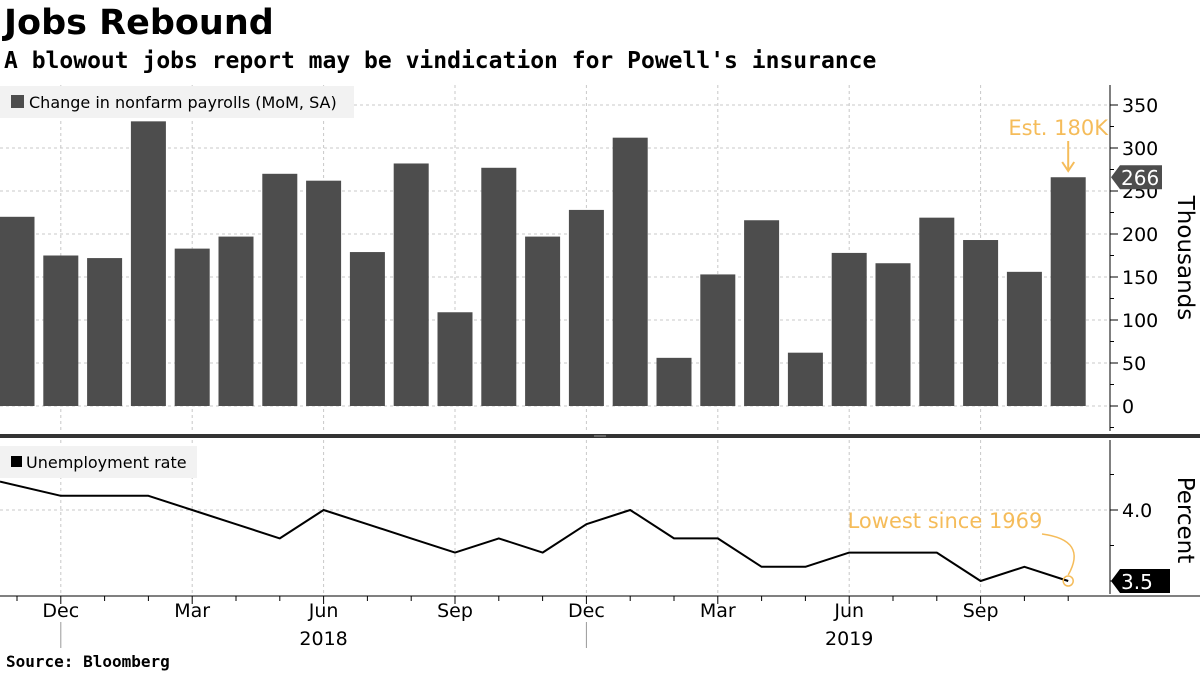  I want to click on last-value-tag-unemployment, so click(1140, 581).